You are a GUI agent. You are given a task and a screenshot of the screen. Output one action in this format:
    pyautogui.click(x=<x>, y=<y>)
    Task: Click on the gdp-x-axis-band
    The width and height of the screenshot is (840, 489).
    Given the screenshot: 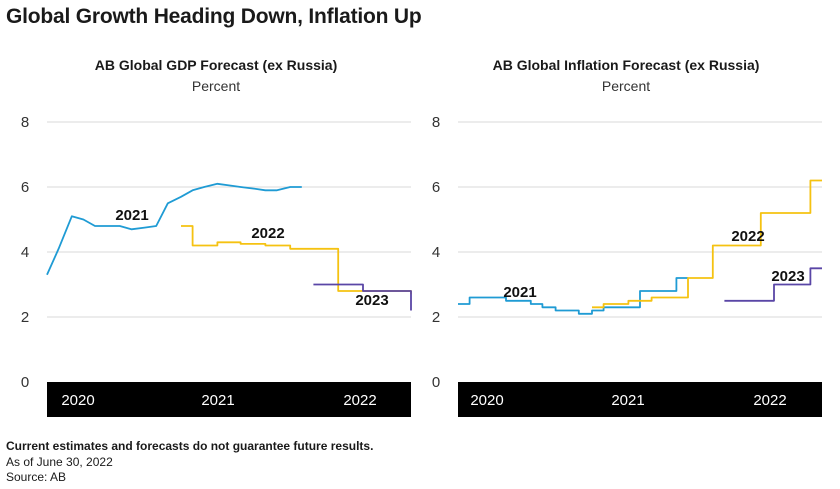 What is the action you would take?
    pyautogui.click(x=229, y=399)
    